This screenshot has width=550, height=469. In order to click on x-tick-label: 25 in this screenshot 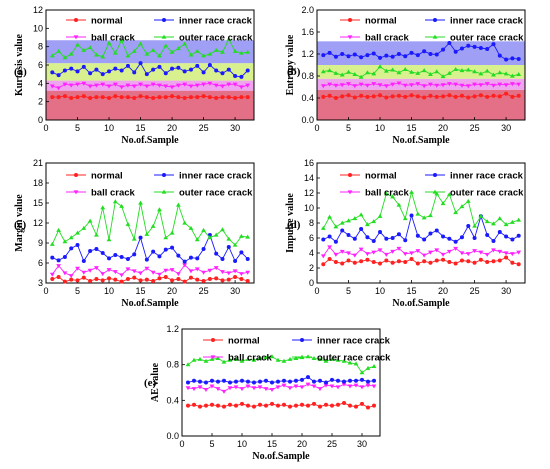, I will do `click(475, 128)`.